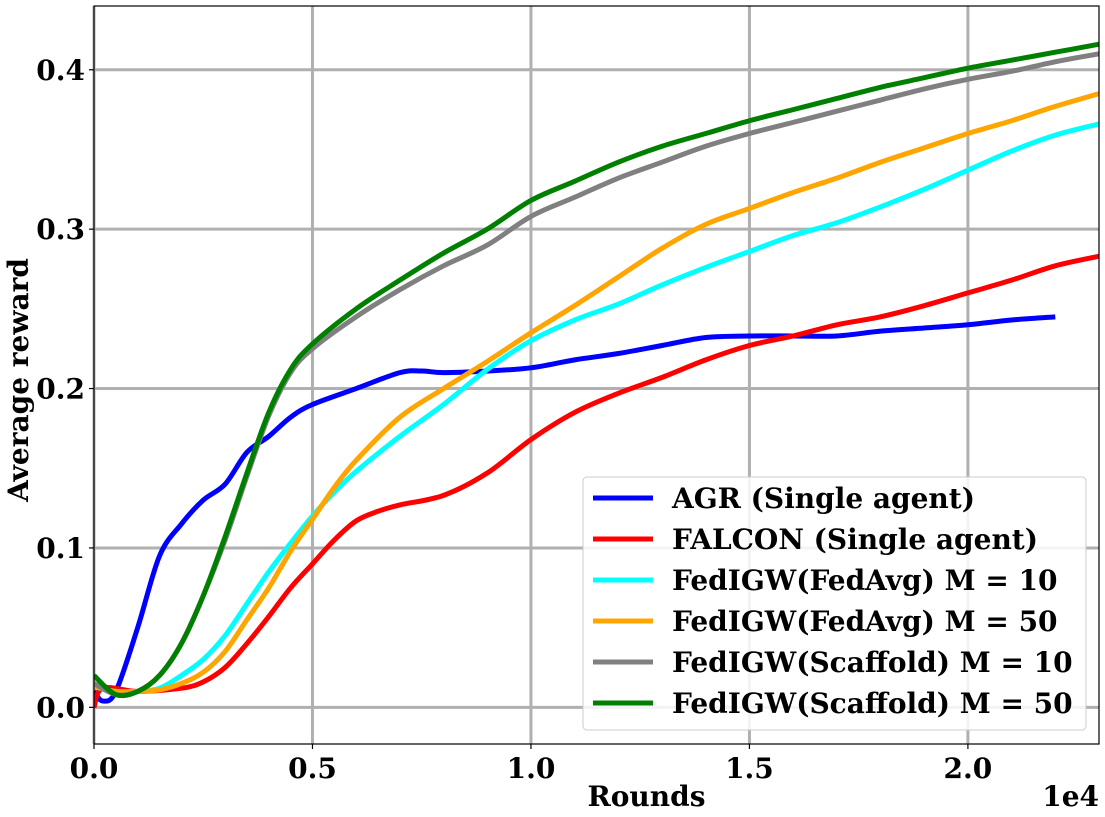 This screenshot has width=1105, height=817. What do you see at coordinates (60, 548) in the screenshot?
I see `y-tick-label: 0.1` at bounding box center [60, 548].